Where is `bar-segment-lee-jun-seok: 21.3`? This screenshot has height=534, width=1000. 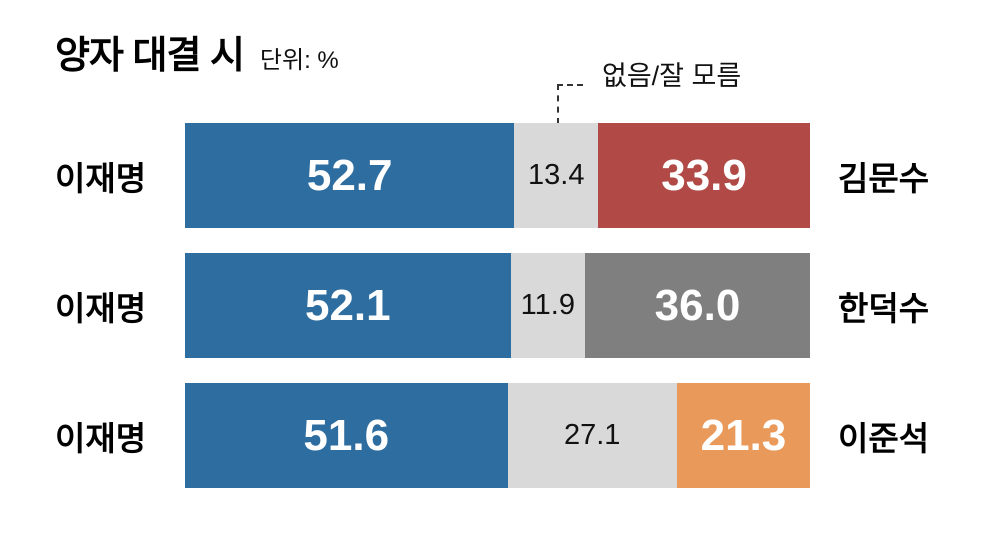
bar-segment-lee-jun-seok: 21.3 is located at coordinates (743, 435).